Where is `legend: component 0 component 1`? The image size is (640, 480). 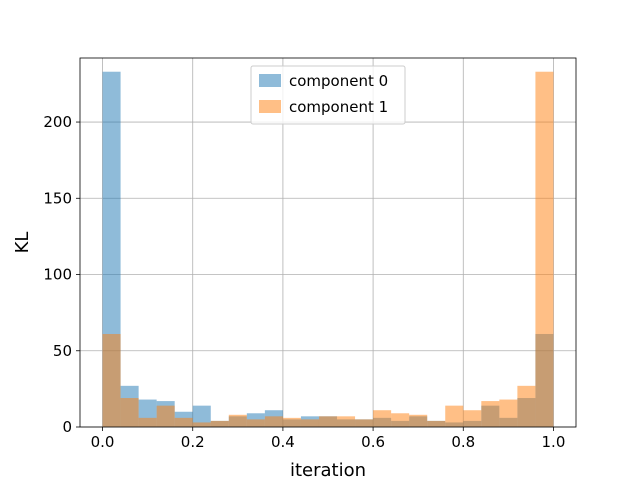 legend: component 0 component 1 is located at coordinates (328, 95).